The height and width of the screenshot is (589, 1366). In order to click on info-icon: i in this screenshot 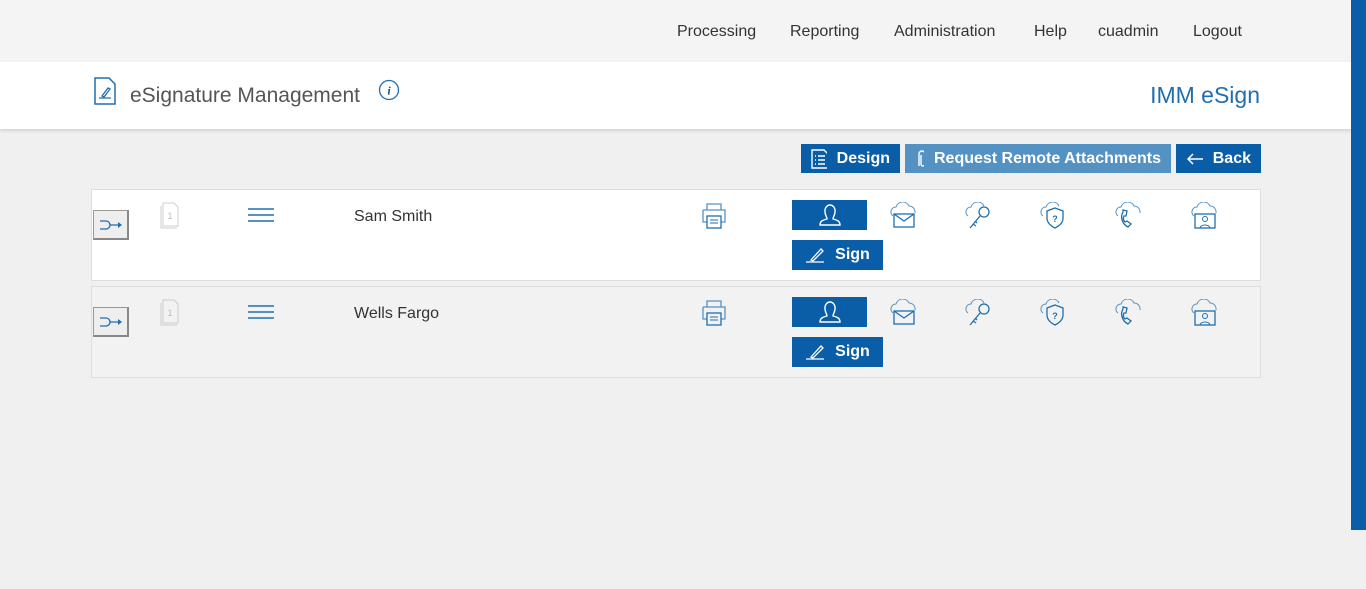, I will do `click(389, 90)`.